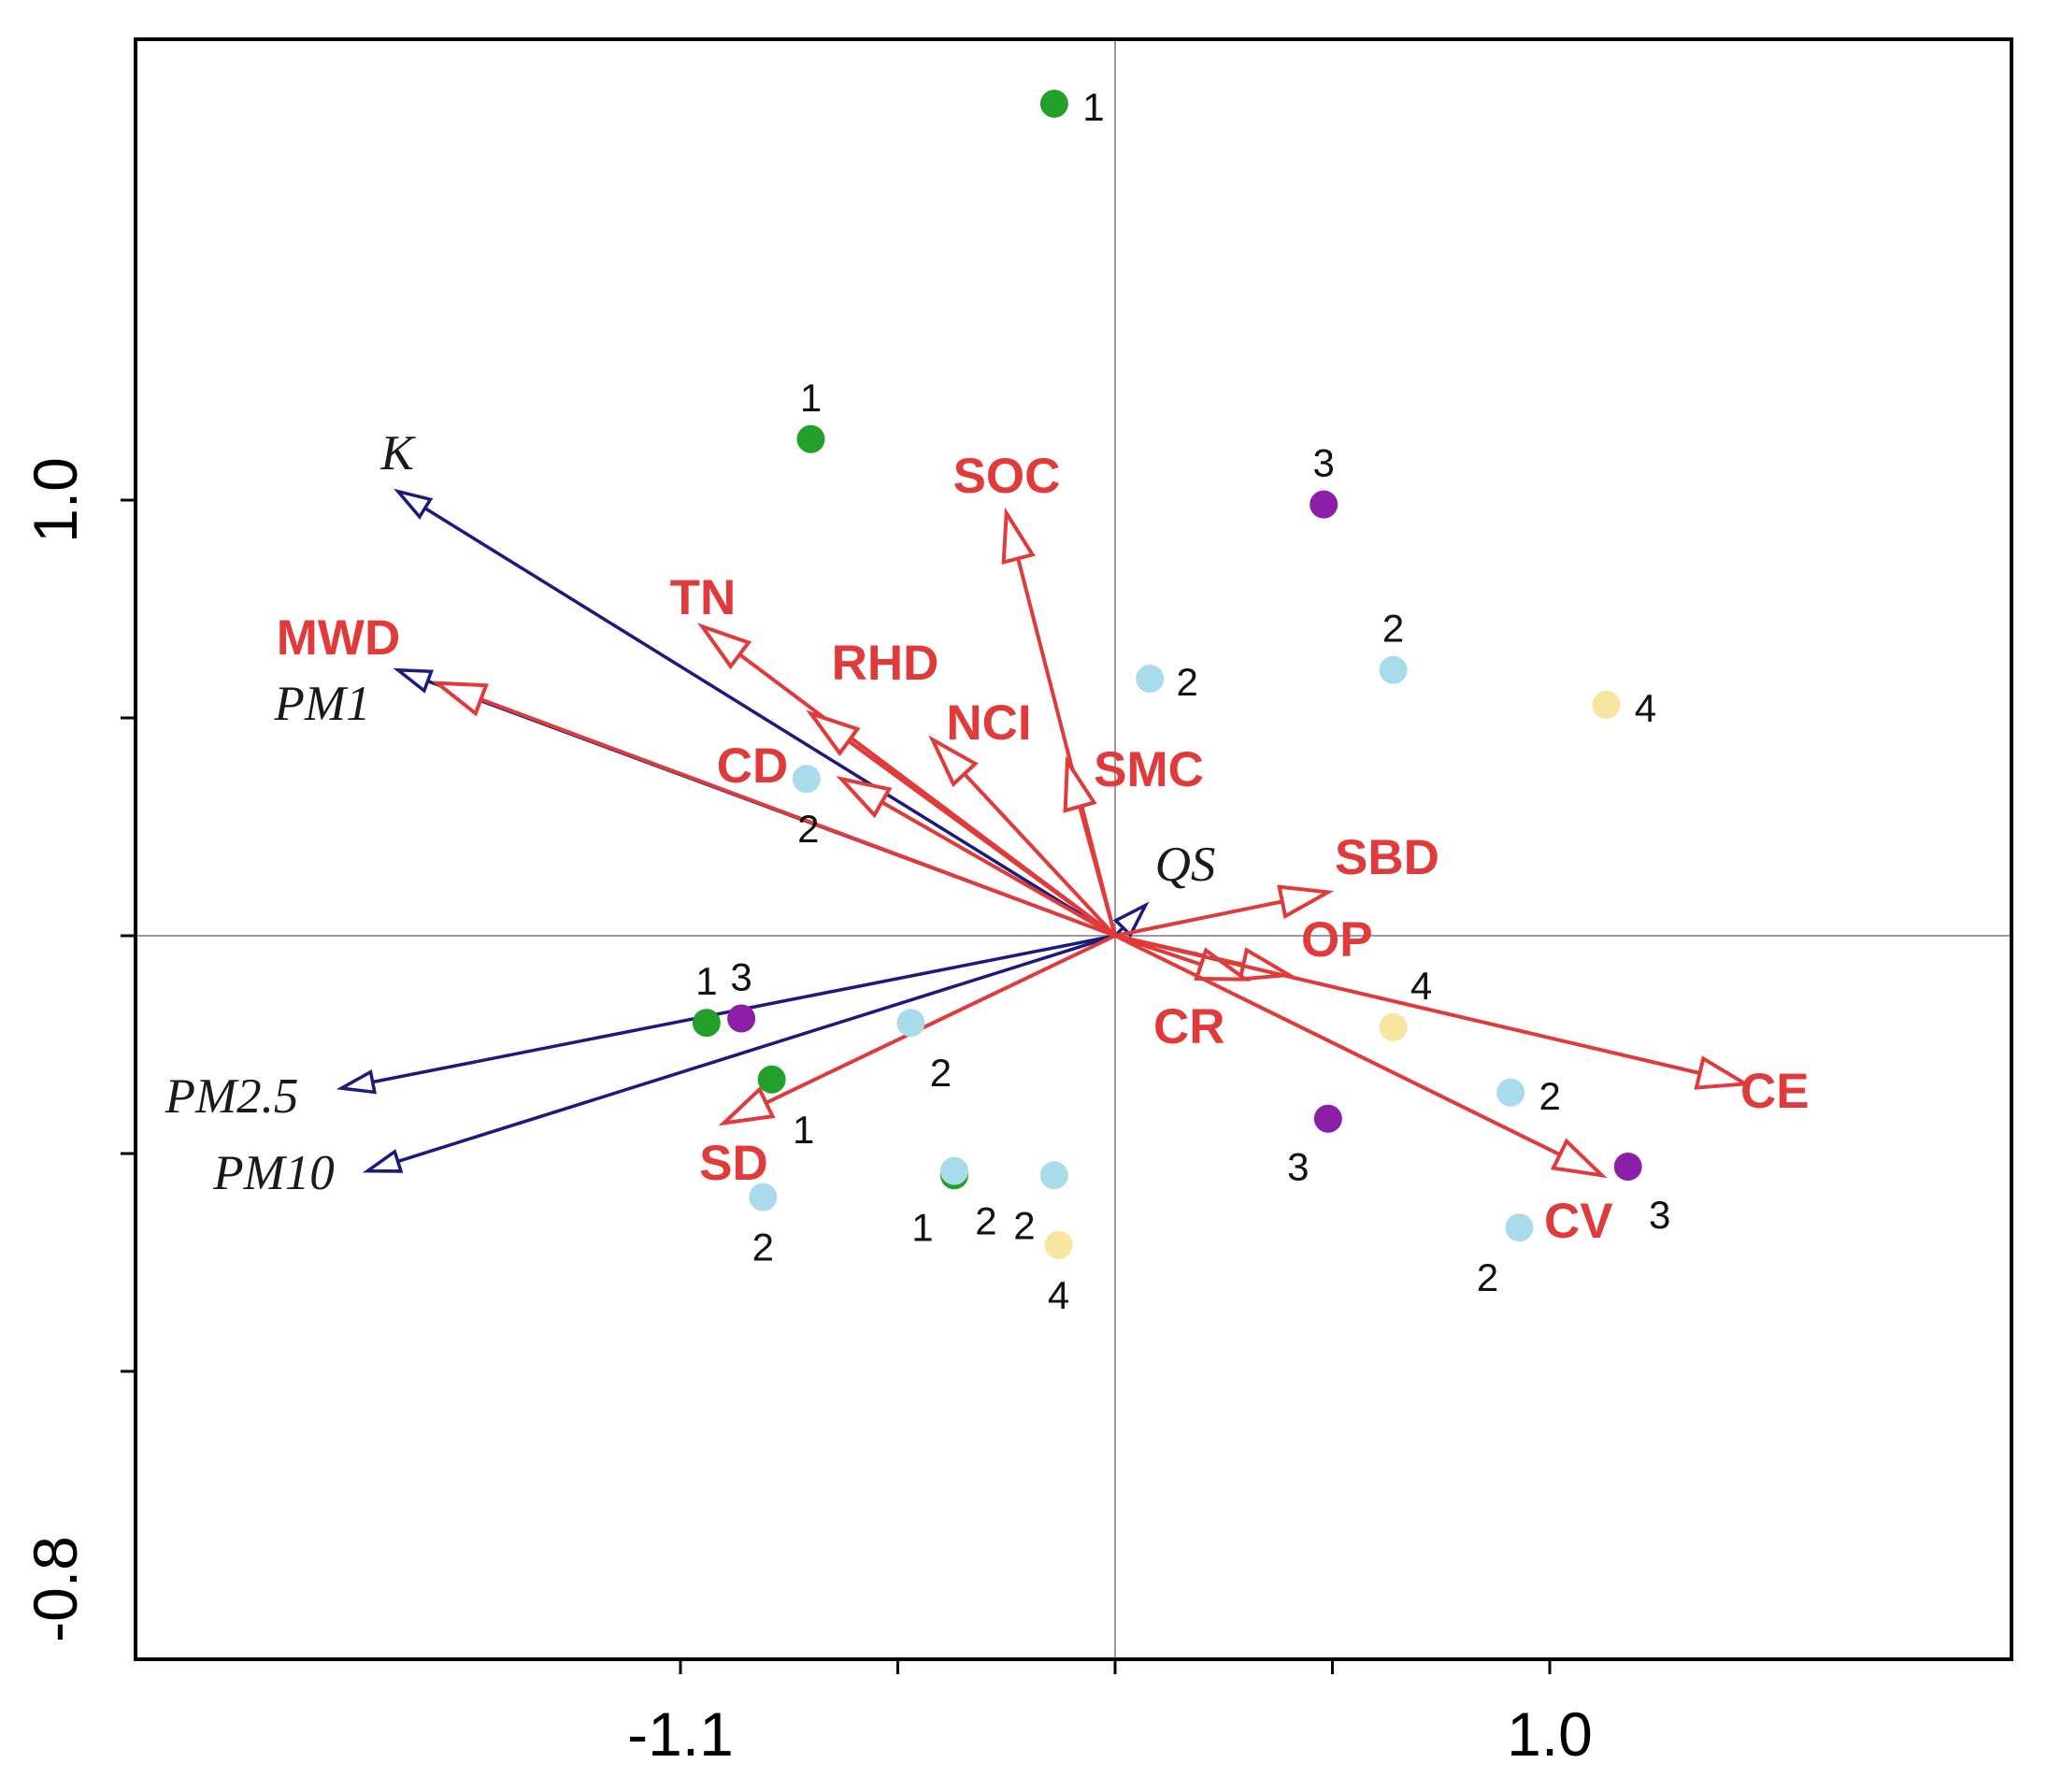 The image size is (2047, 1792). I want to click on response-label-cd: CD, so click(753, 766).